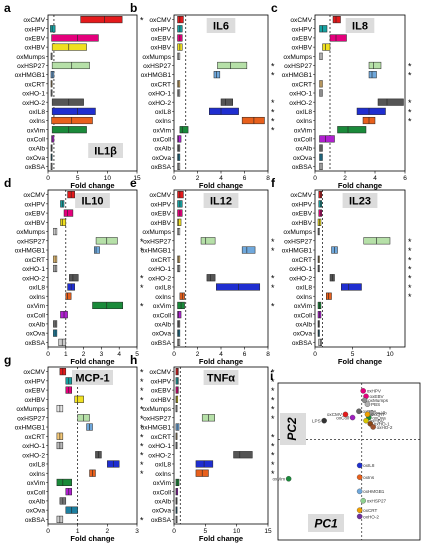 The image size is (424, 550). Describe the element at coordinates (221, 202) in the screenshot. I see `panel-title: IL12` at that location.